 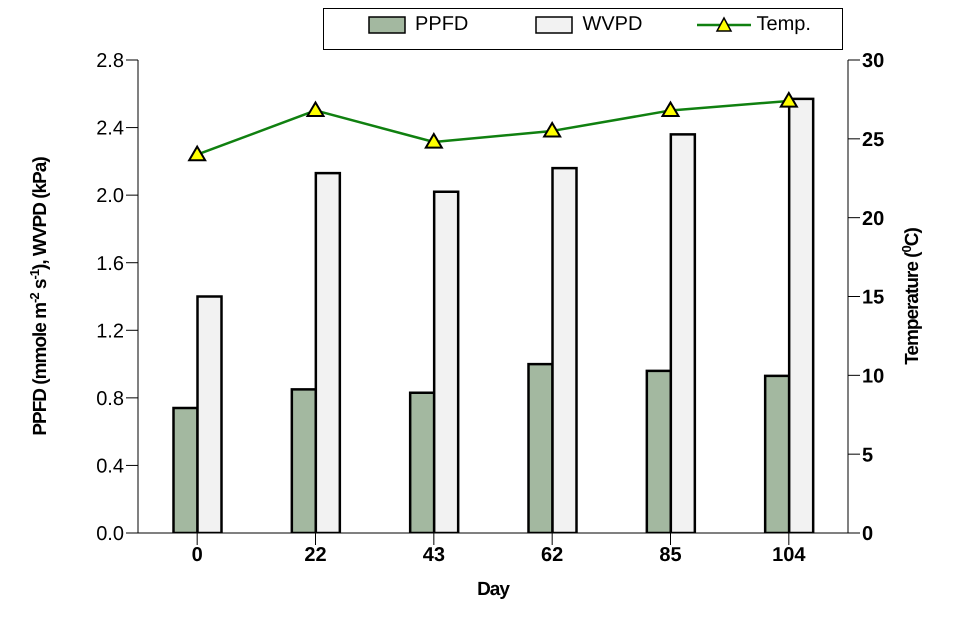 I want to click on y2-tick-label: 5, so click(x=868, y=455).